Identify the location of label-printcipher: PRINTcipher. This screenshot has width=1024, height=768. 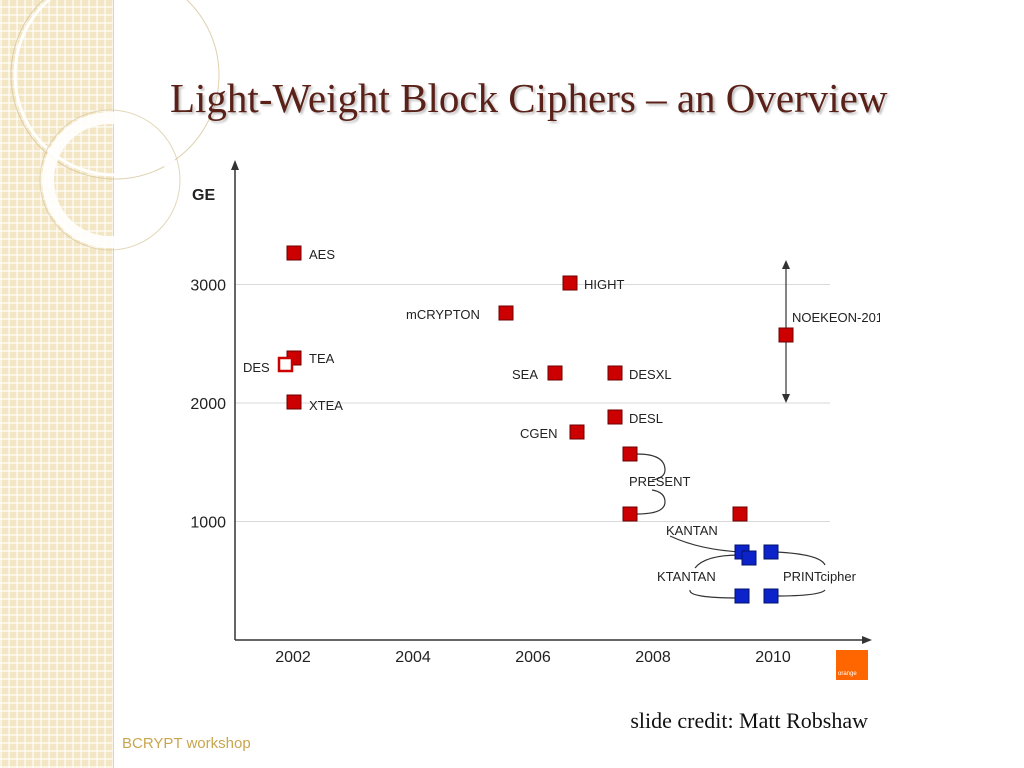
(820, 576).